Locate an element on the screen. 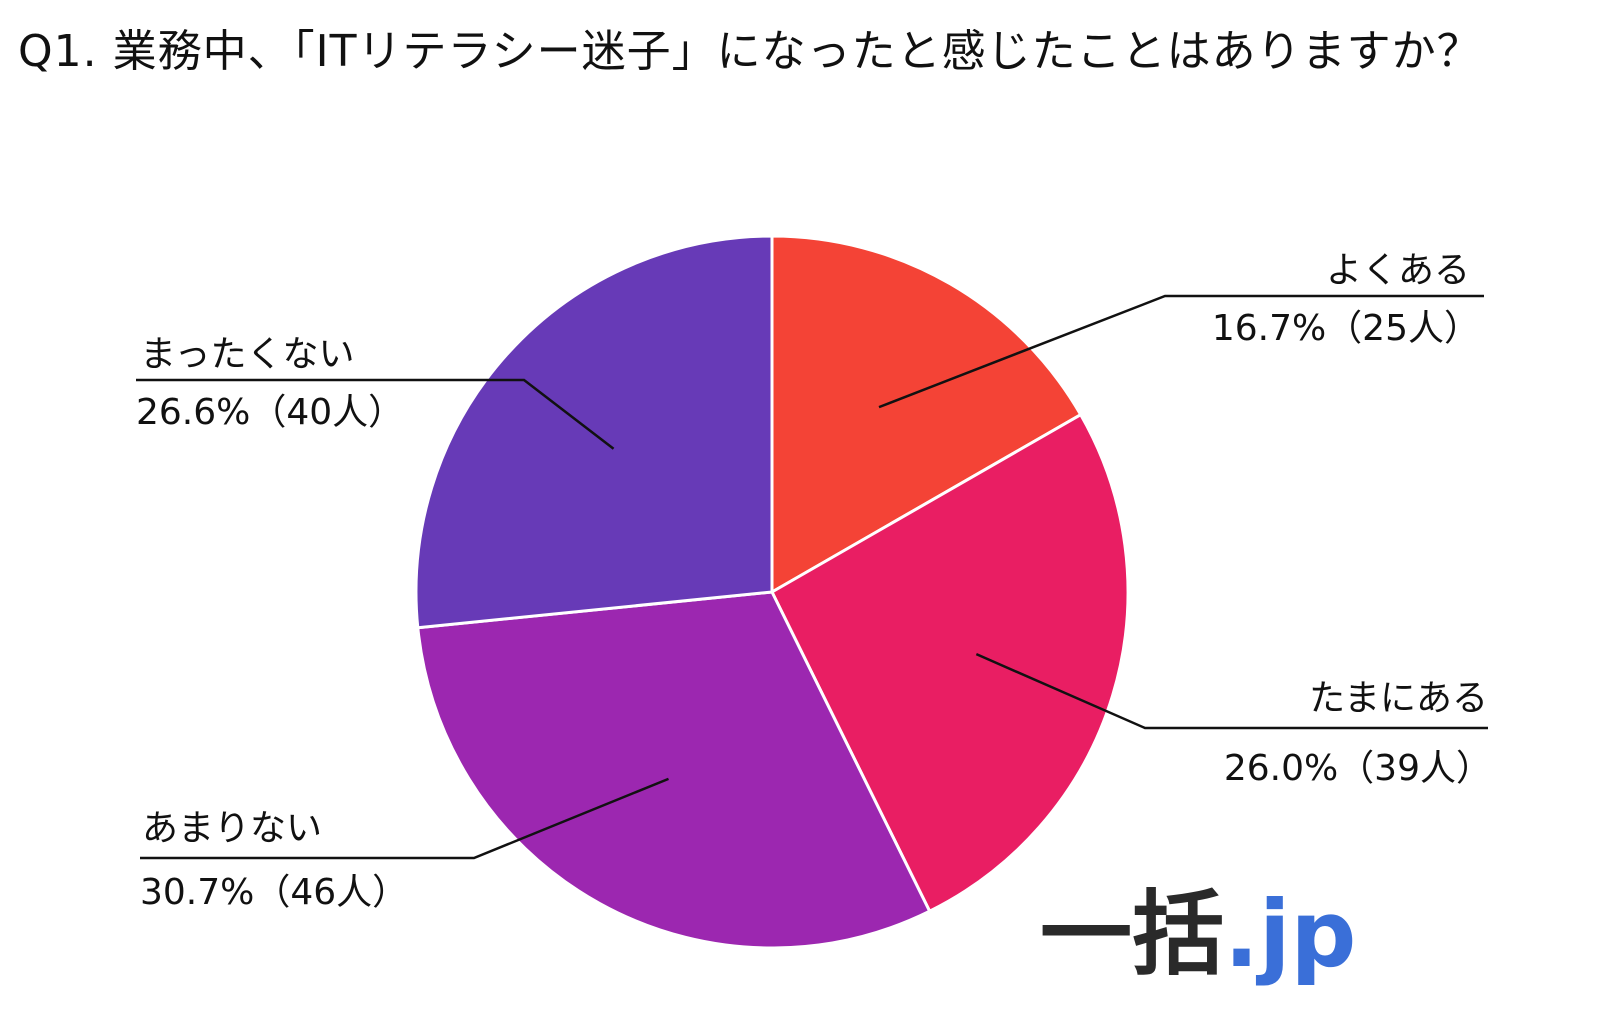 This screenshot has width=1614, height=1016. label-mattakunai-category: まったくない is located at coordinates (247, 354).